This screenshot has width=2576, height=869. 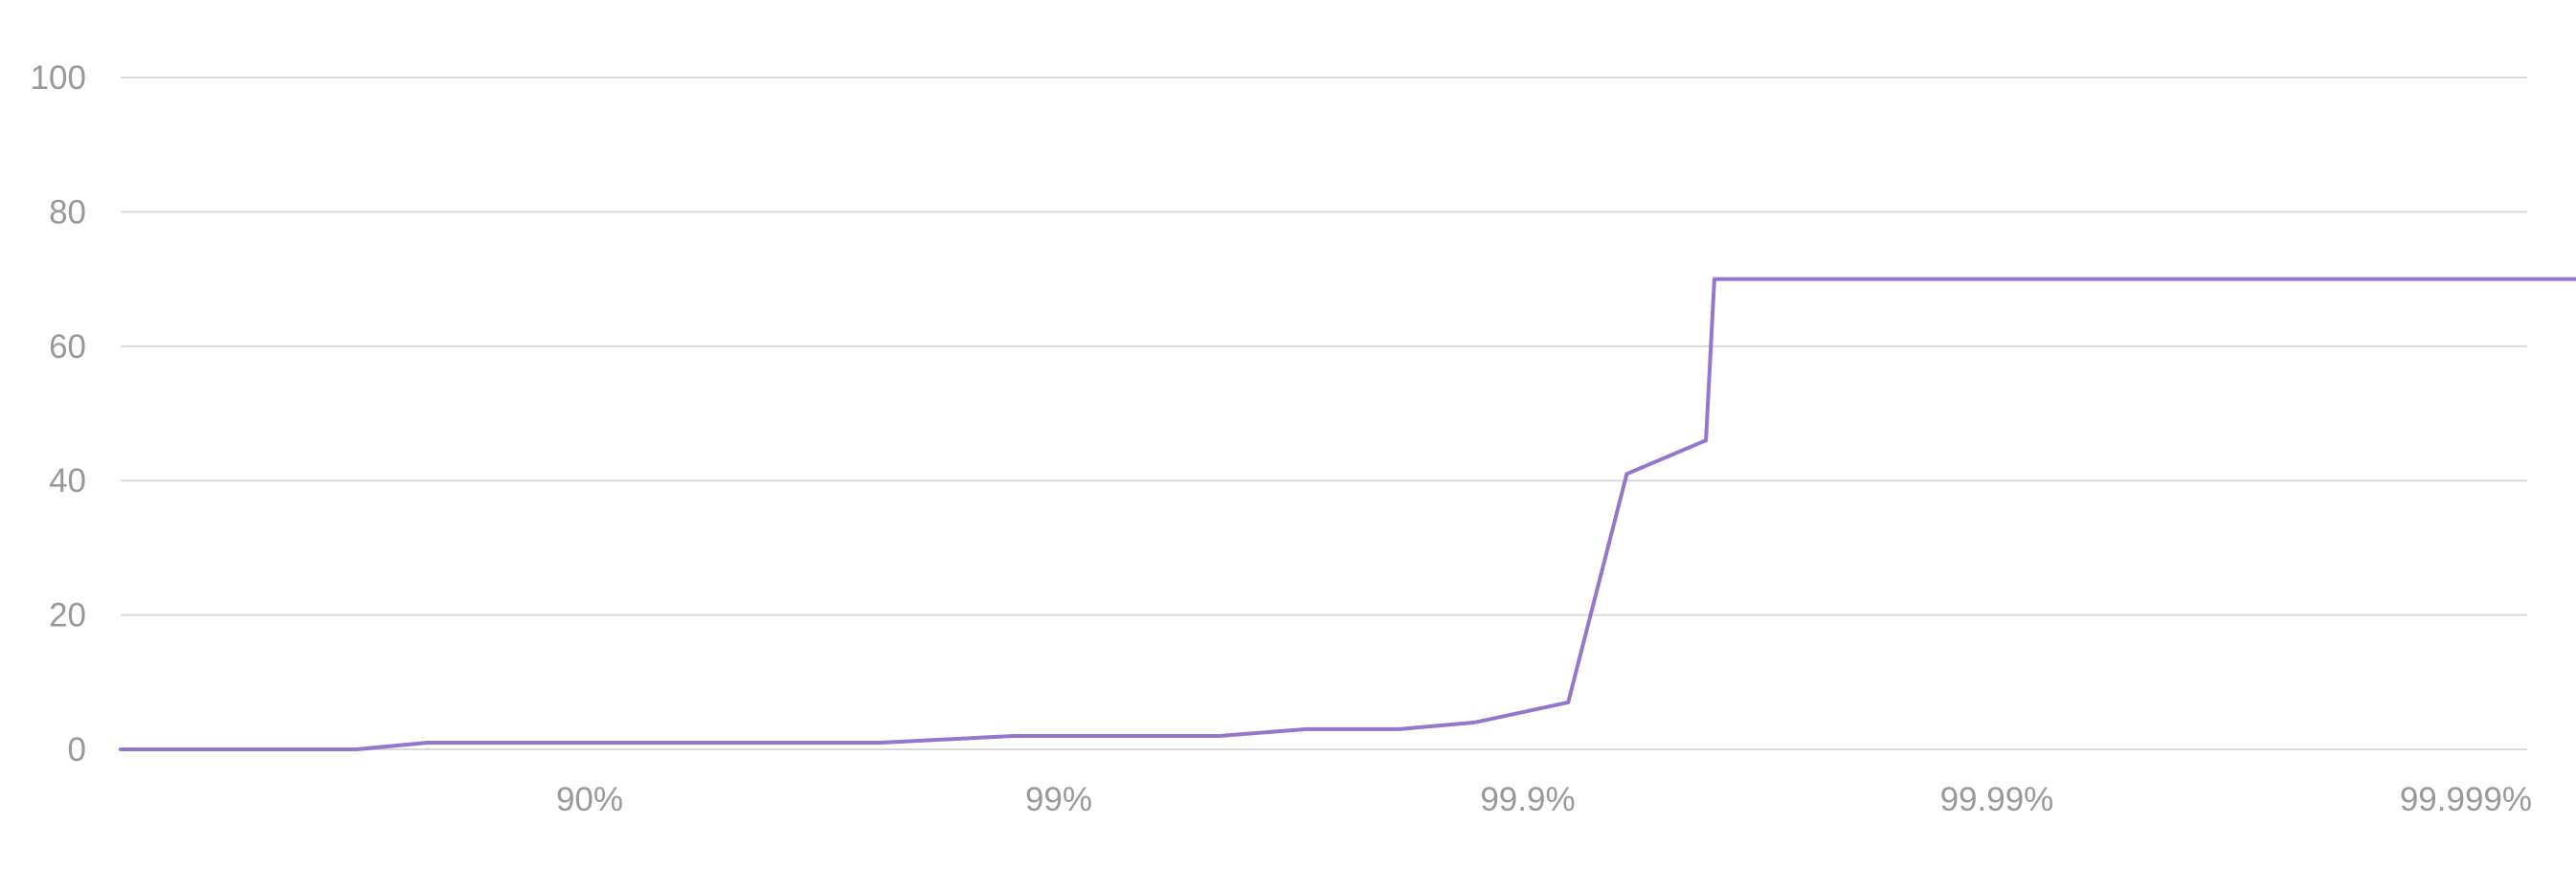 I want to click on x-axis-tick-labels: 90% 99% 99.9% 99.99% 99.999%, so click(x=1544, y=800).